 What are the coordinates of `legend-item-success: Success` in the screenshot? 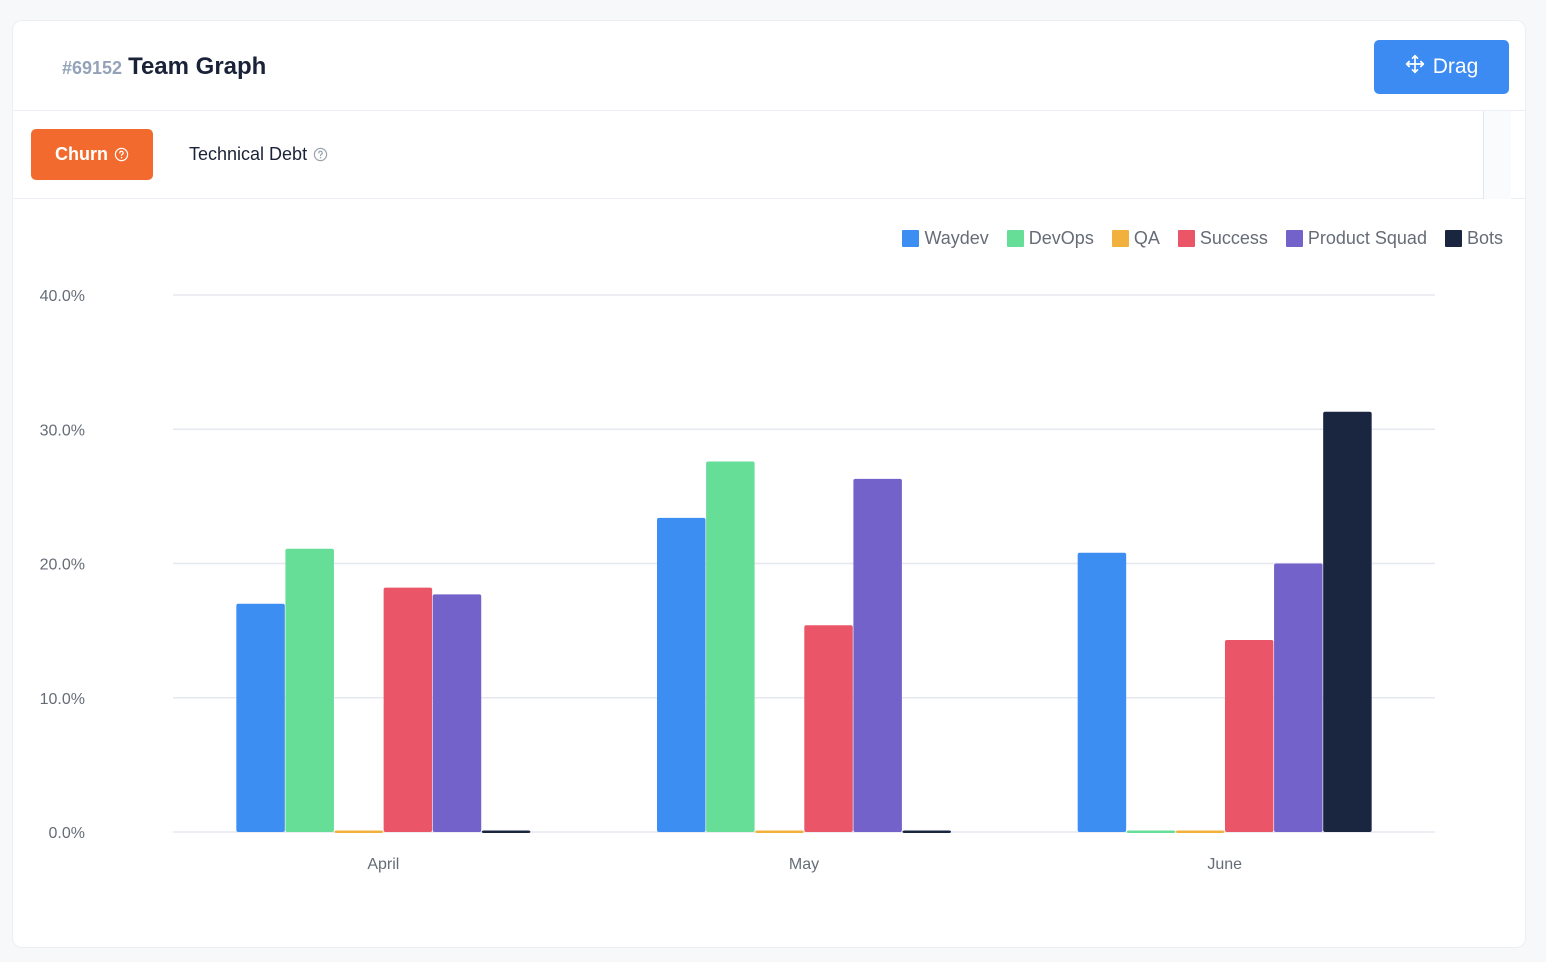 It's located at (1222, 238).